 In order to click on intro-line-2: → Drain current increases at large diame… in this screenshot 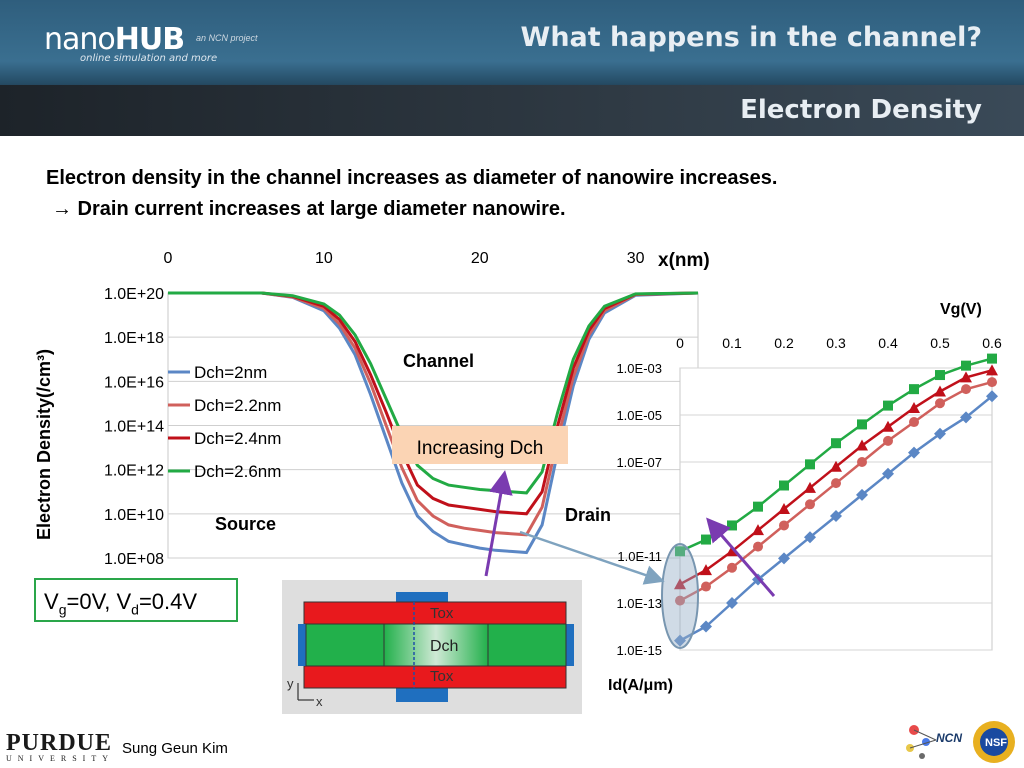, I will do `click(309, 209)`.